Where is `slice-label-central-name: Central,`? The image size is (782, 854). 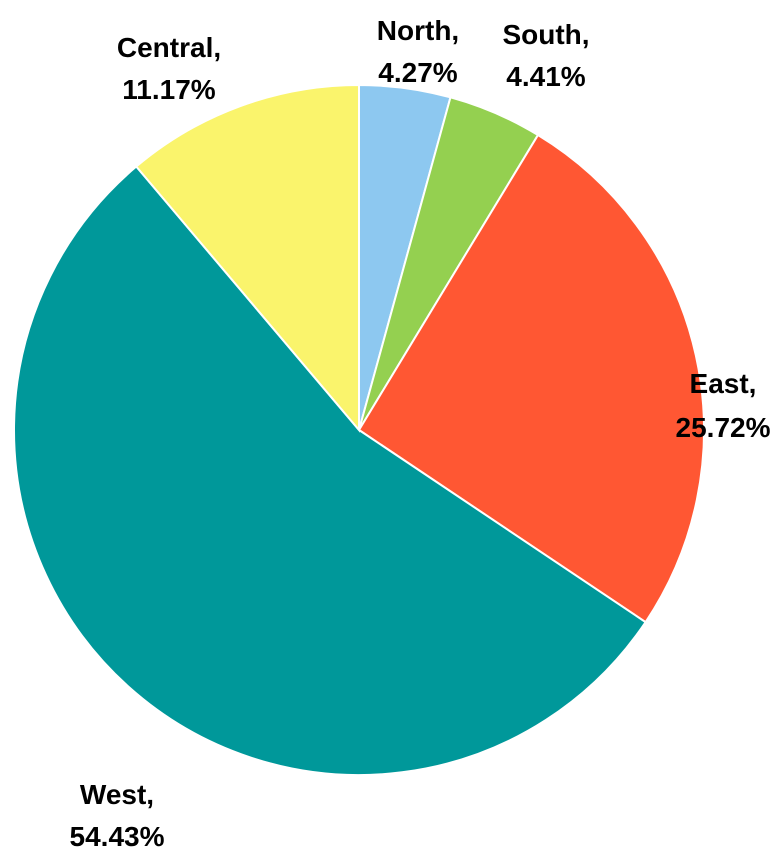 slice-label-central-name: Central, is located at coordinates (169, 47).